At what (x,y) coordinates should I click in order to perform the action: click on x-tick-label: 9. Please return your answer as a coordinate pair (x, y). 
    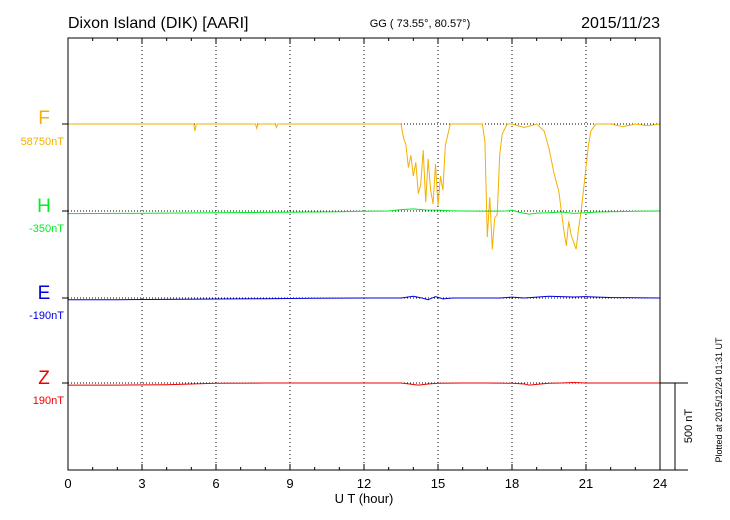
    Looking at the image, I should click on (289, 483).